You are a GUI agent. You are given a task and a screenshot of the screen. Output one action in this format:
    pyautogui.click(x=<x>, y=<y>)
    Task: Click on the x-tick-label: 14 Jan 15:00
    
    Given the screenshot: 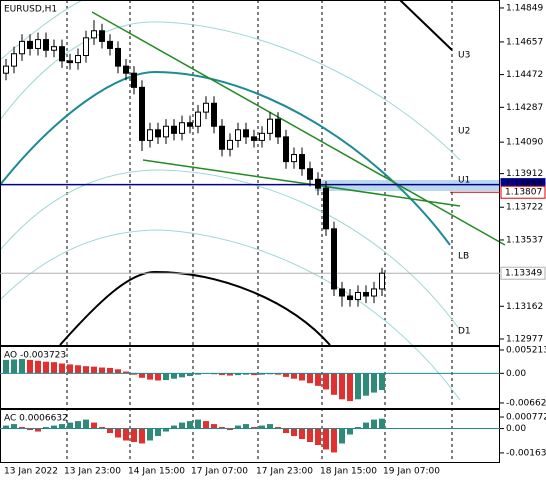 What is the action you would take?
    pyautogui.click(x=156, y=472)
    